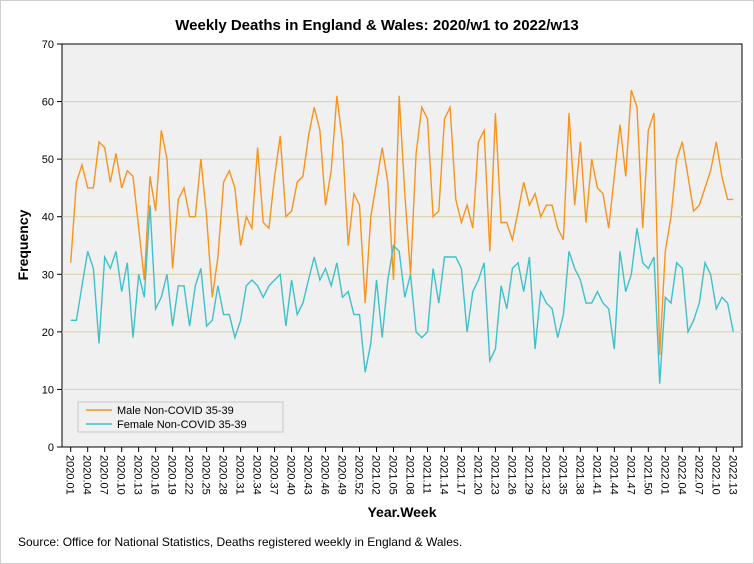 Image resolution: width=754 pixels, height=564 pixels. What do you see at coordinates (23, 244) in the screenshot?
I see `y-axis-label: Frequency` at bounding box center [23, 244].